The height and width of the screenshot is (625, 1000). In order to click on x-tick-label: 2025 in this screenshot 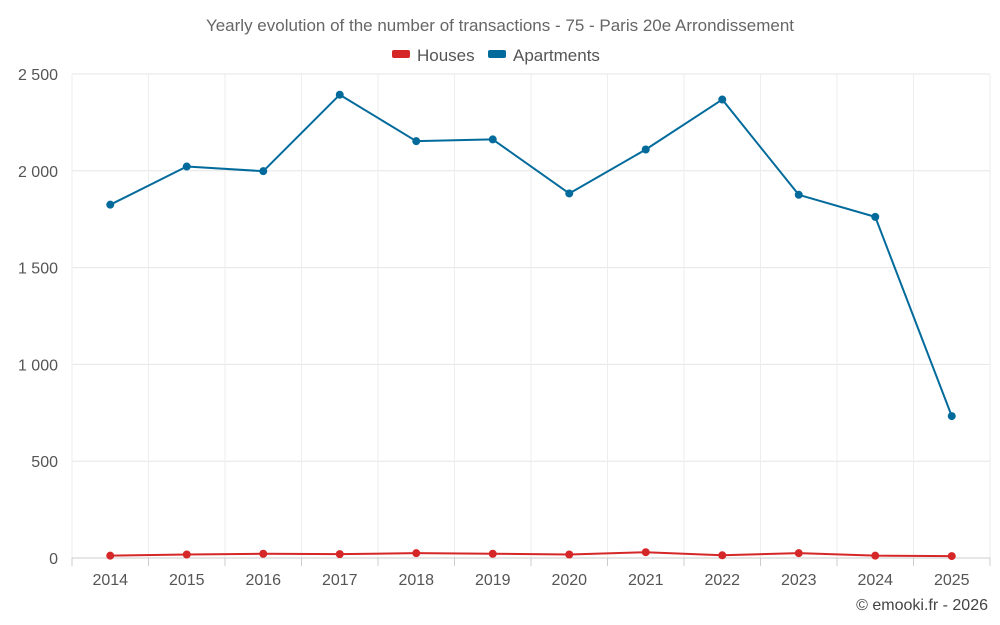, I will do `click(952, 580)`.